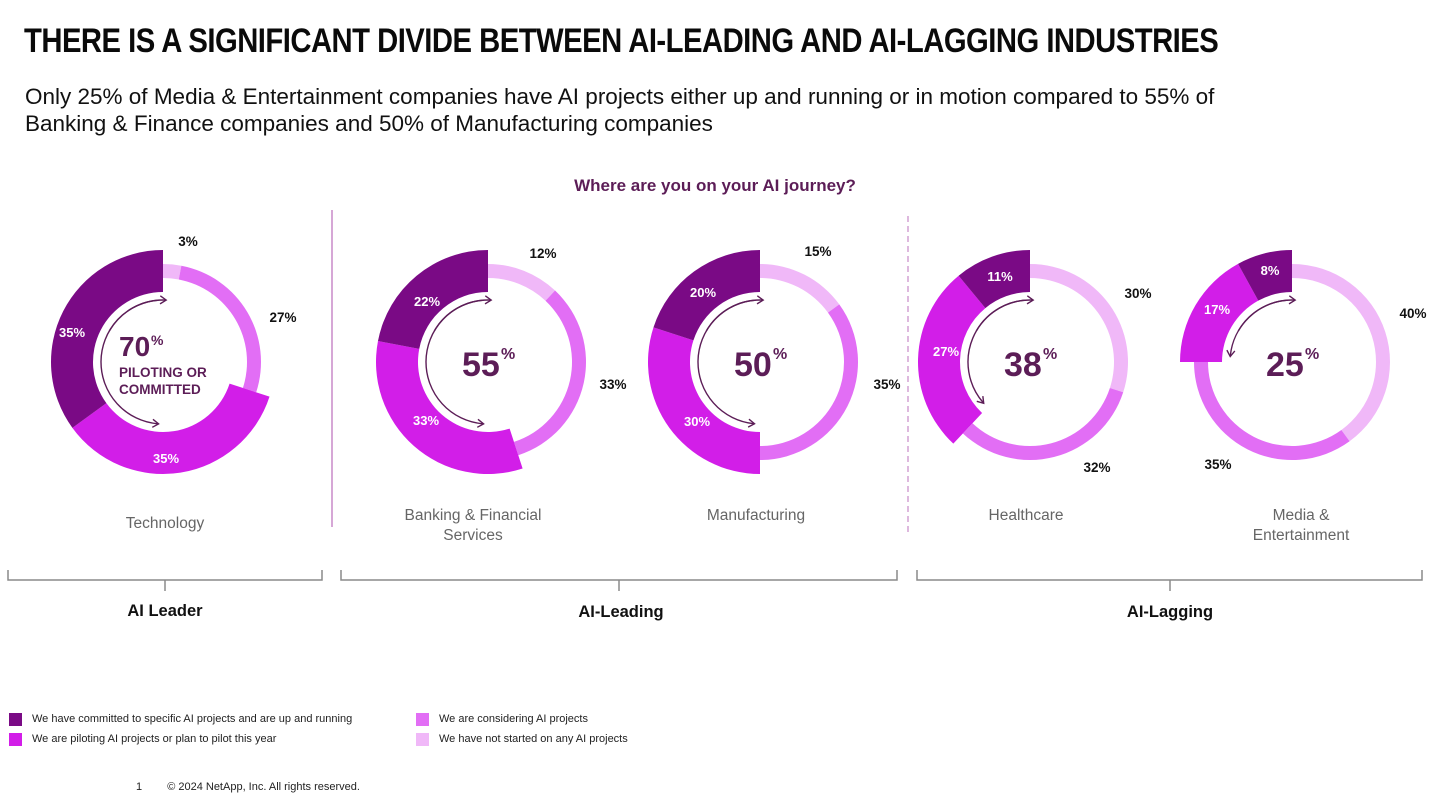 This screenshot has width=1440, height=810. What do you see at coordinates (160, 389) in the screenshot?
I see `center-caption: COMMITTED` at bounding box center [160, 389].